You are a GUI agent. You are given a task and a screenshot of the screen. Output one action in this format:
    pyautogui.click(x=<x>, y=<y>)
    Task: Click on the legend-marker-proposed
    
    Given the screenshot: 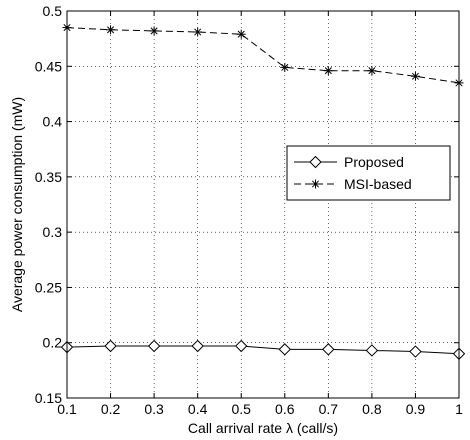 What is the action you would take?
    pyautogui.click(x=315, y=162)
    